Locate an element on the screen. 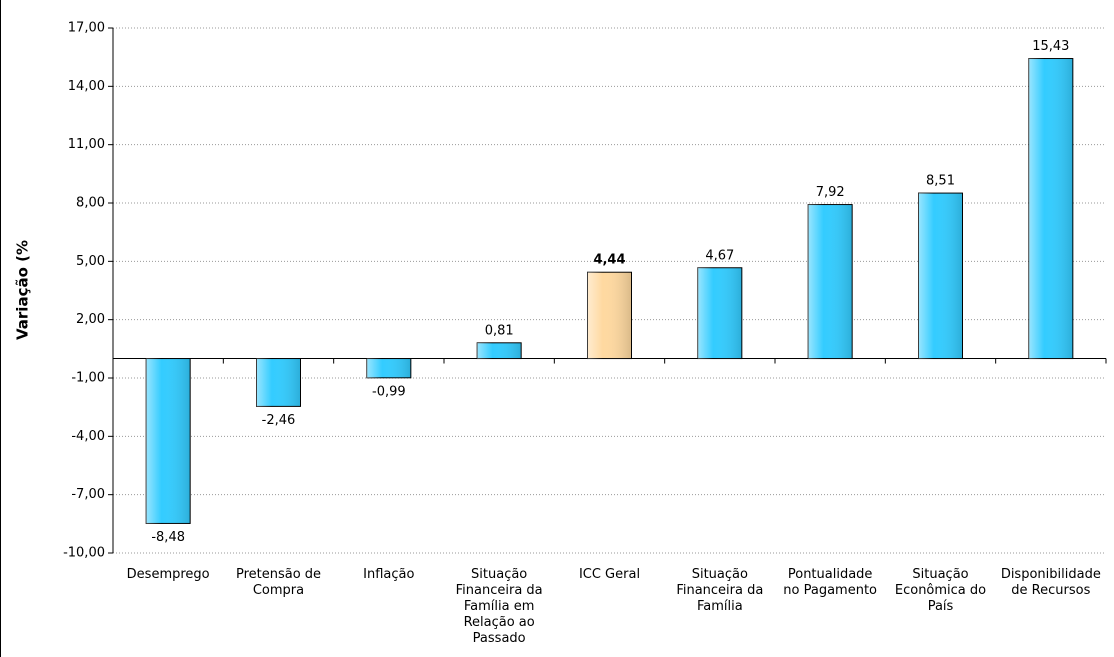 Image resolution: width=1114 pixels, height=657 pixels. x-tick-label: ICC Geral is located at coordinates (609, 574).